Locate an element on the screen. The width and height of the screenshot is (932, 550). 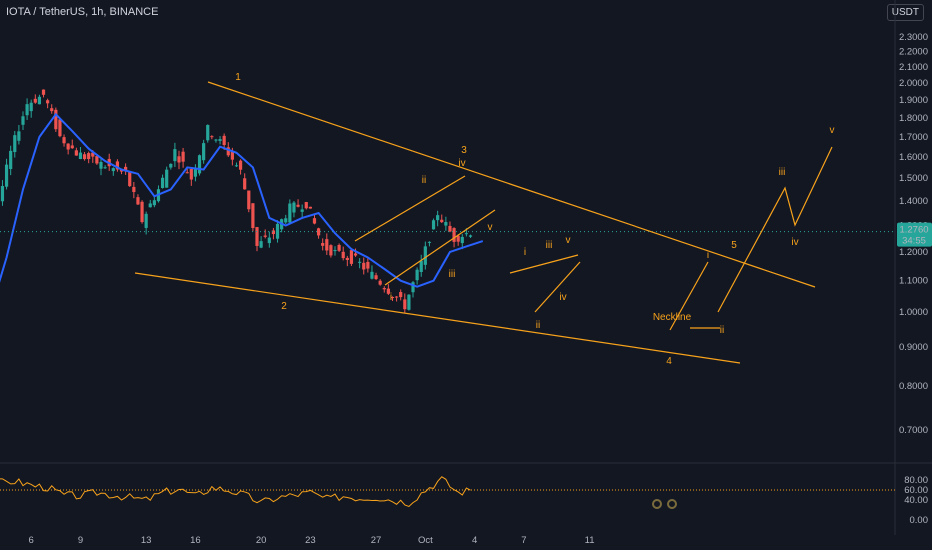
wave-label: ii is located at coordinates (538, 325).